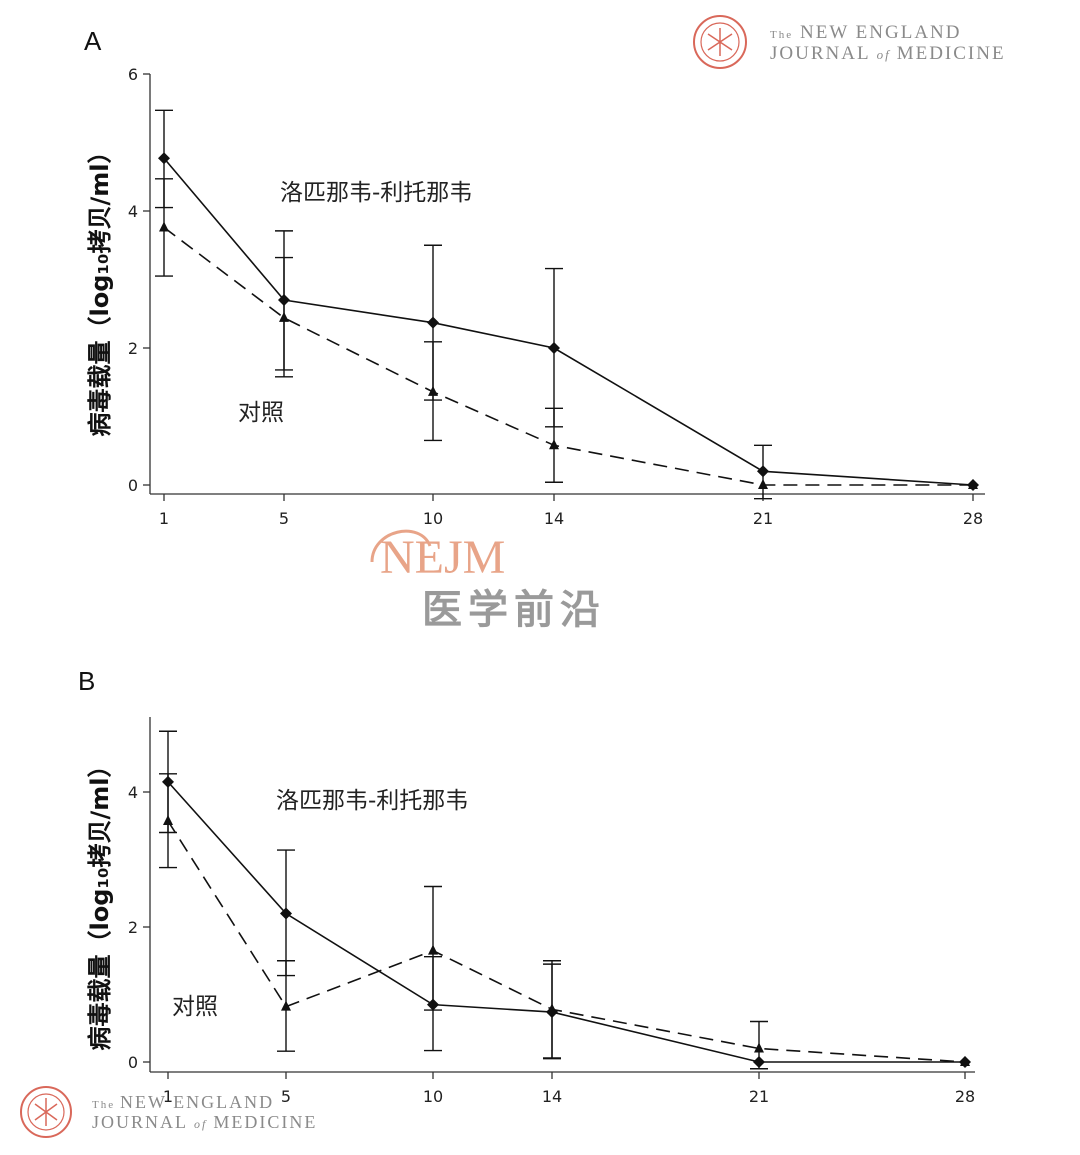 This screenshot has height=1155, width=1080. I want to click on nejm-watermark: NEJM 医学前沿, so click(488, 581).